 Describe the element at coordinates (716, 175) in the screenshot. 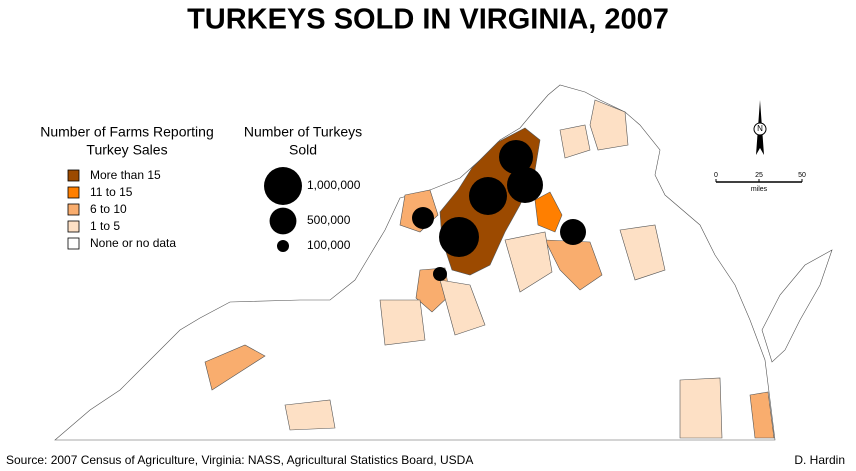

I see `scale-tick-label: 0` at that location.